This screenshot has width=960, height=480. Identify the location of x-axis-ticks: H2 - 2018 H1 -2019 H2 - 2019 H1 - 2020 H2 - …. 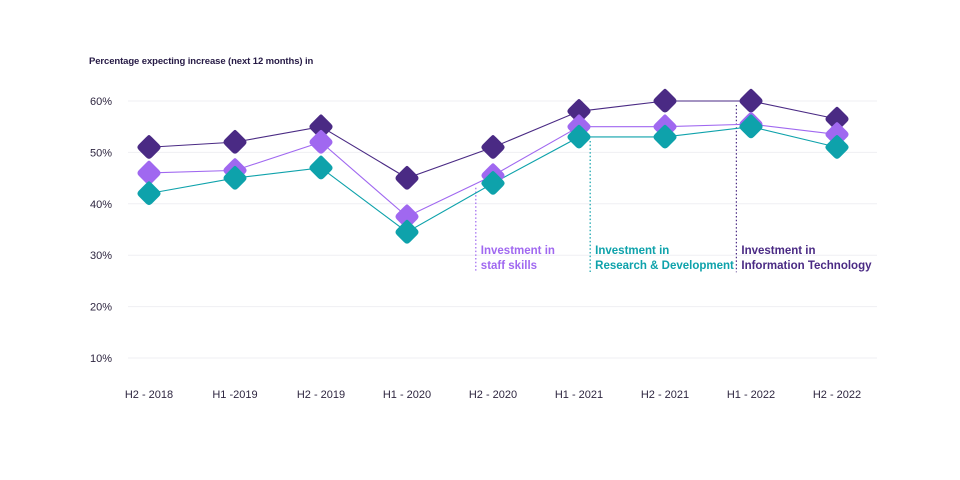
(493, 395).